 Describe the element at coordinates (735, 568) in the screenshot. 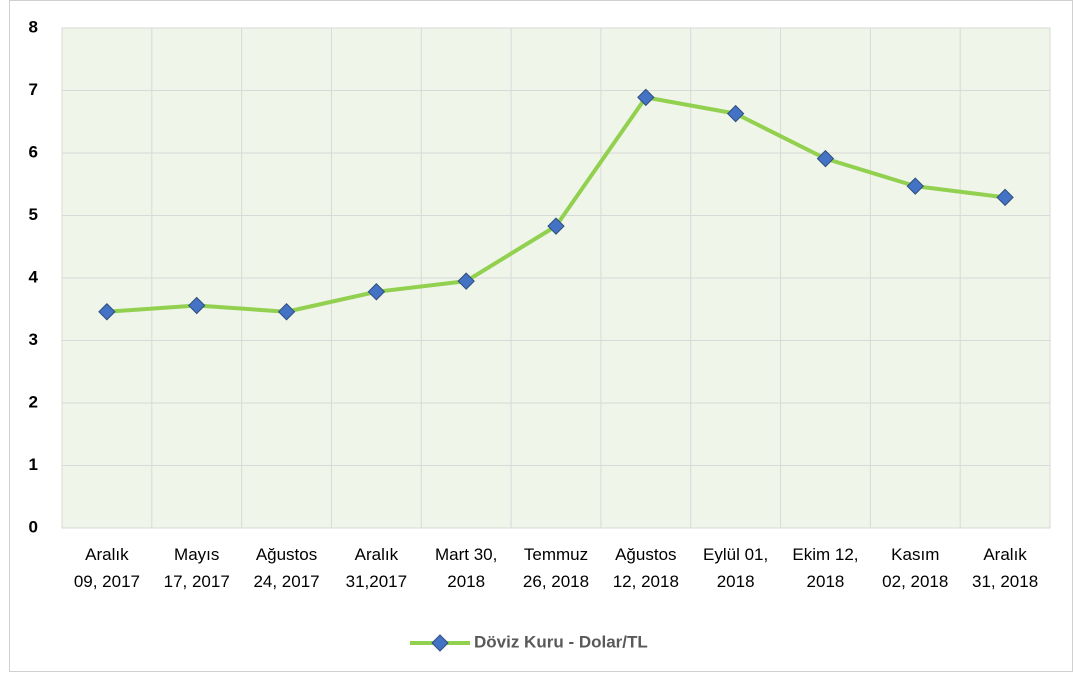

I see `x-tick-label: Eylül 01, 2018` at that location.